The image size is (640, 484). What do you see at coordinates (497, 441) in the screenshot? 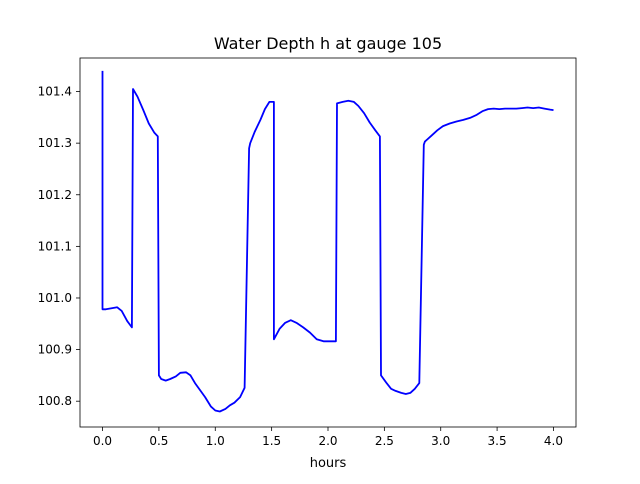
I see `x-tick-label: 3.5` at bounding box center [497, 441].